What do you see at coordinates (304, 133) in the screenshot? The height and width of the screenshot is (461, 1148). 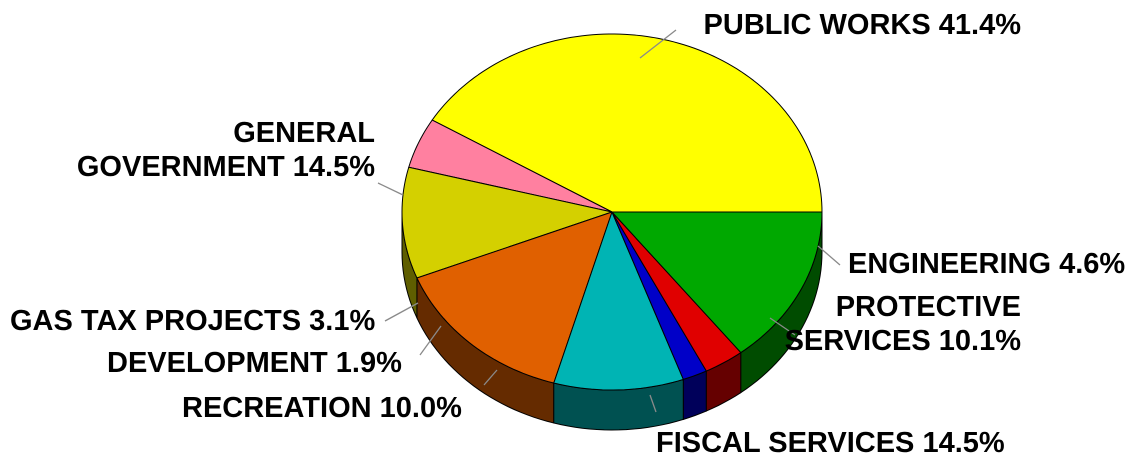 I see `slice-label-8-line-1: GENERAL` at bounding box center [304, 133].